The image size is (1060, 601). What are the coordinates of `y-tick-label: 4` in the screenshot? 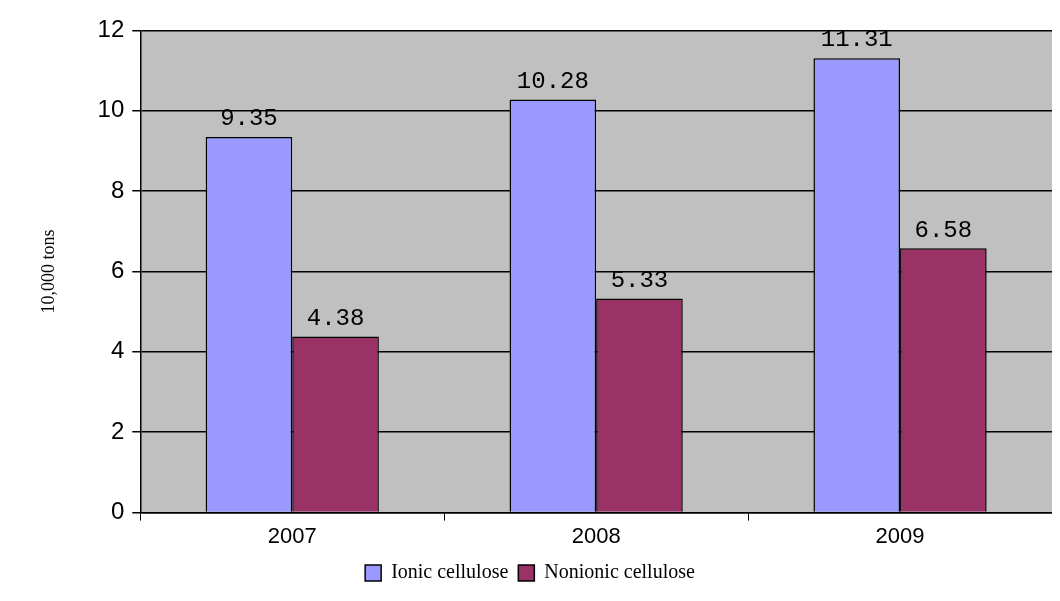 It's located at (117, 350).